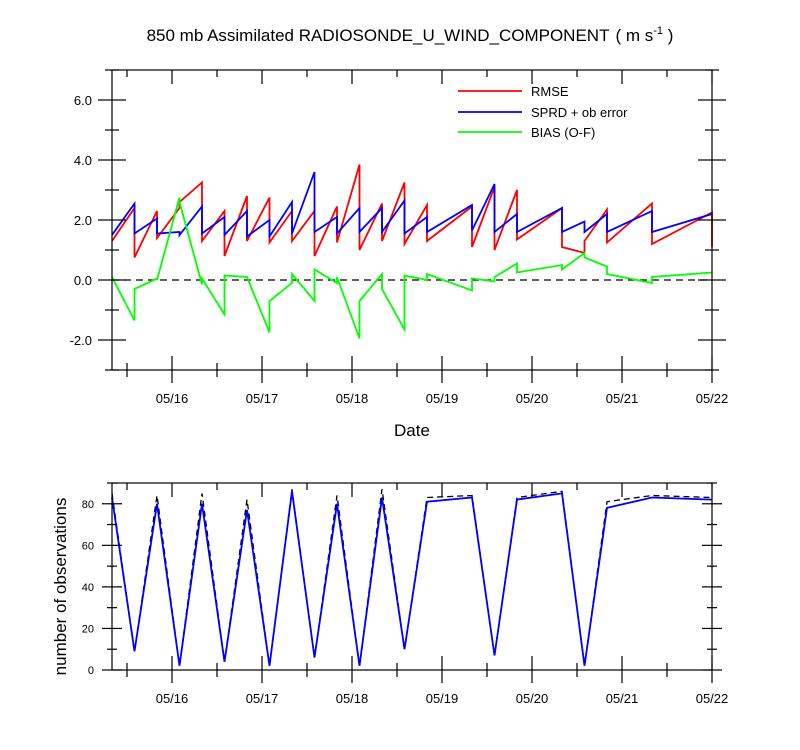 This screenshot has width=800, height=750. What do you see at coordinates (83, 100) in the screenshot?
I see `y-tick-label: 6.0` at bounding box center [83, 100].